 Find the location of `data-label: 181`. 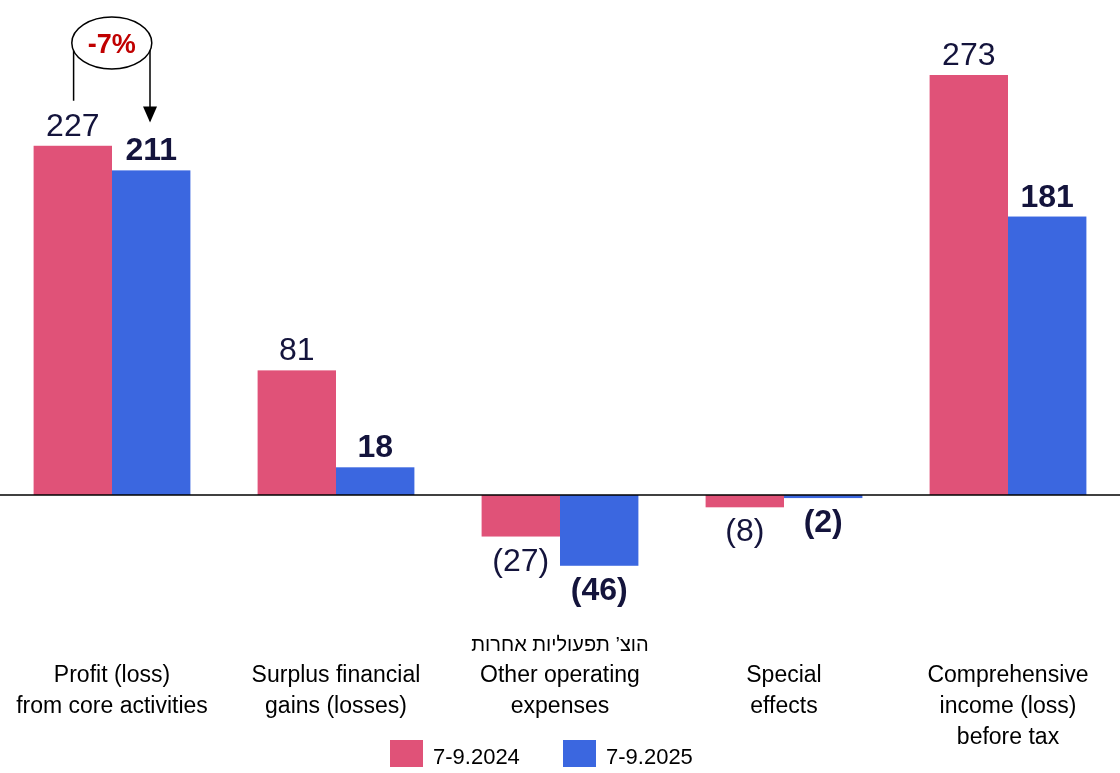

data-label: 181 is located at coordinates (1047, 195).